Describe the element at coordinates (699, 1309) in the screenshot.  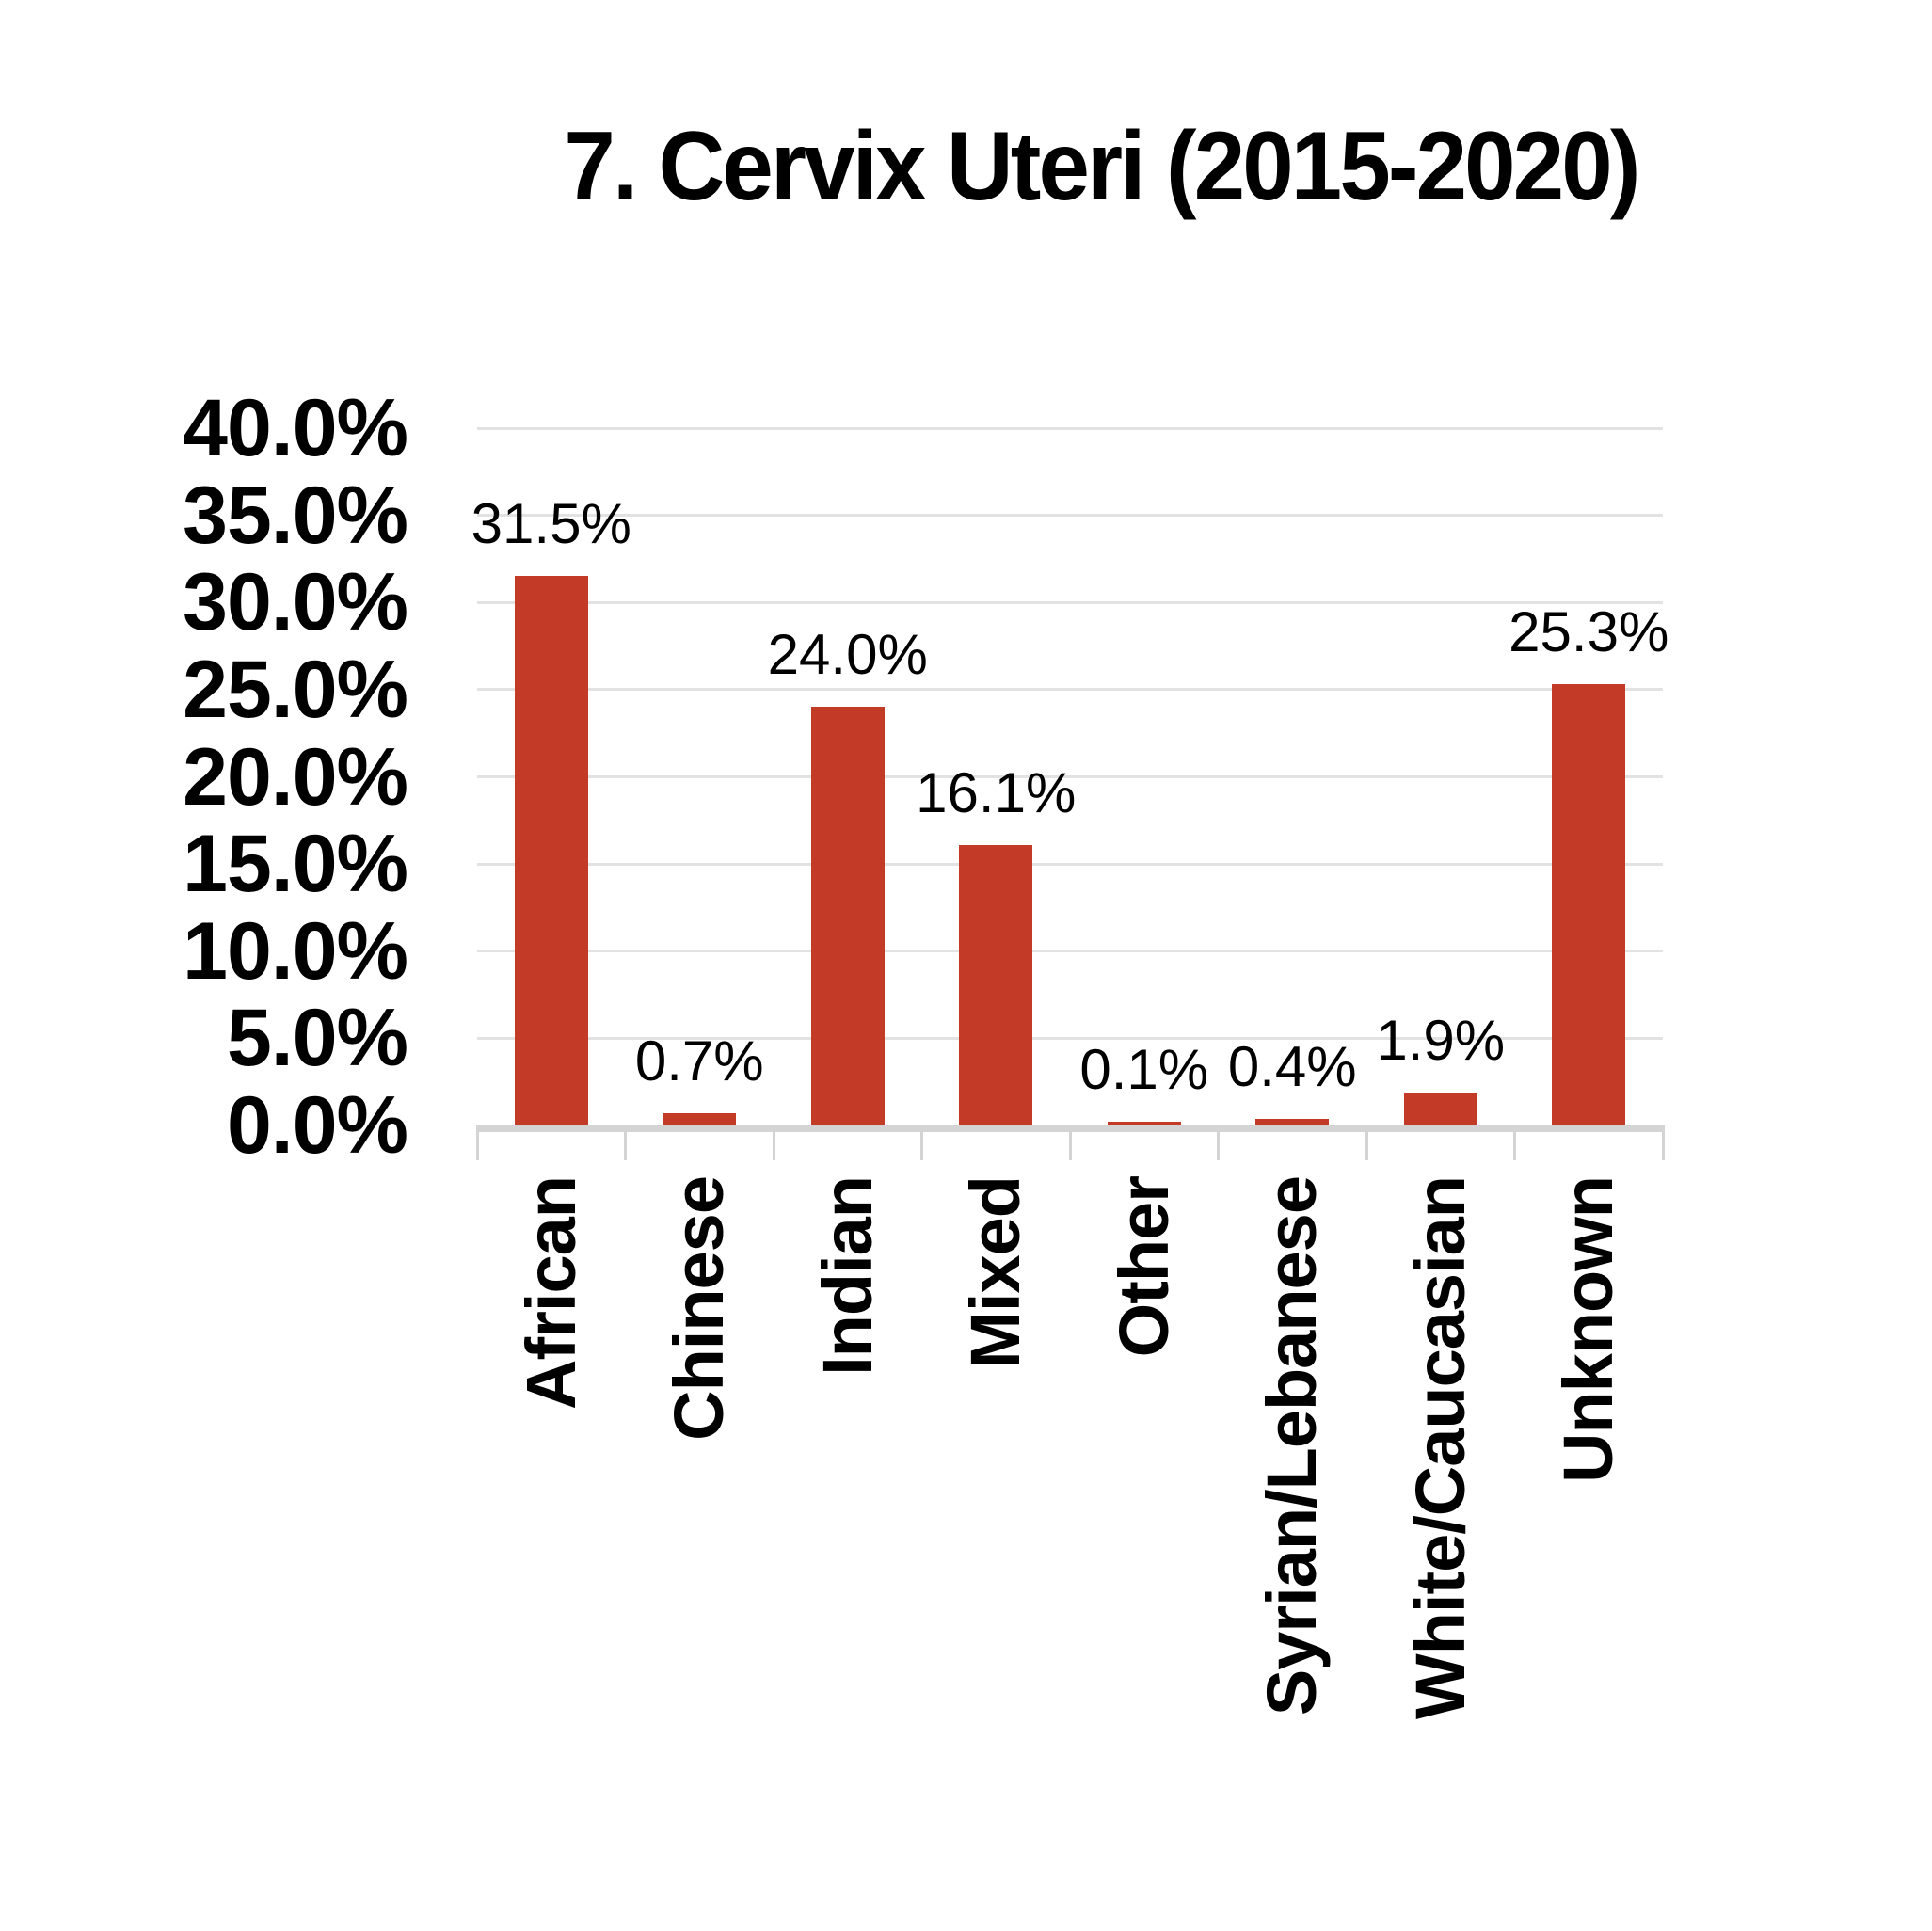
I see `x-axis-category-label: Chinese` at that location.